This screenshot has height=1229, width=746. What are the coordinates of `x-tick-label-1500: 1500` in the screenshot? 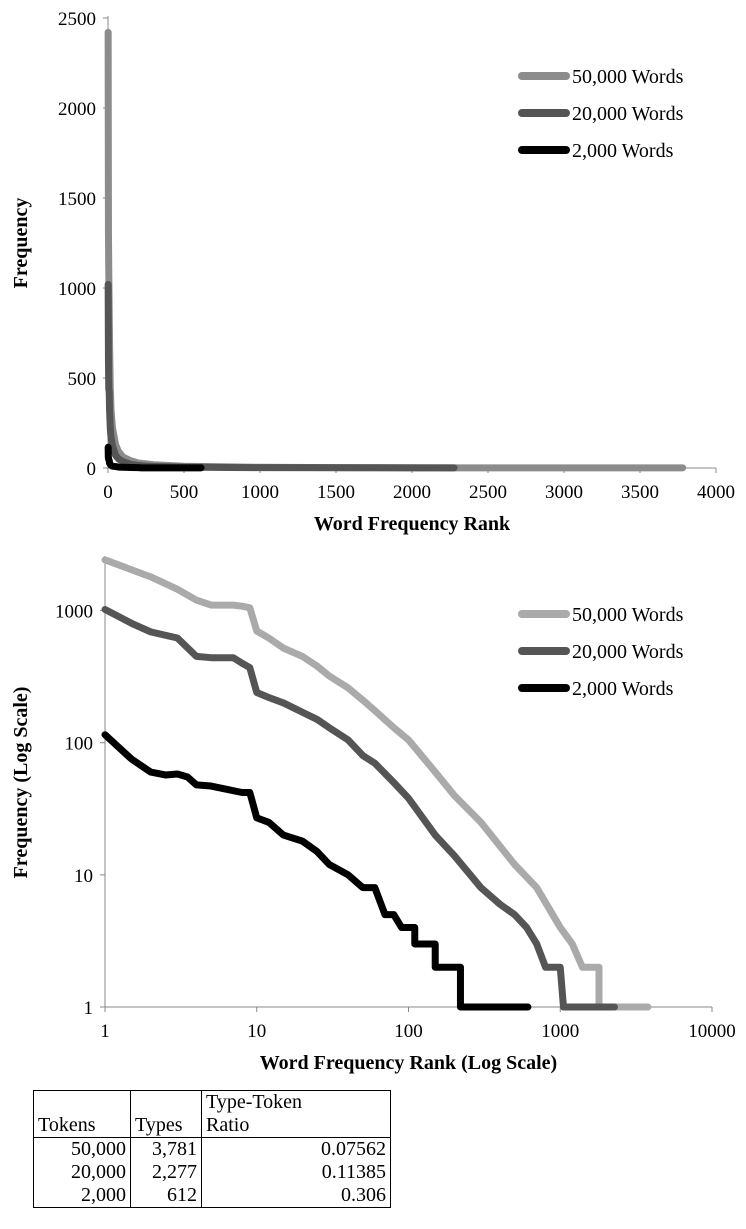 It's located at (336, 492).